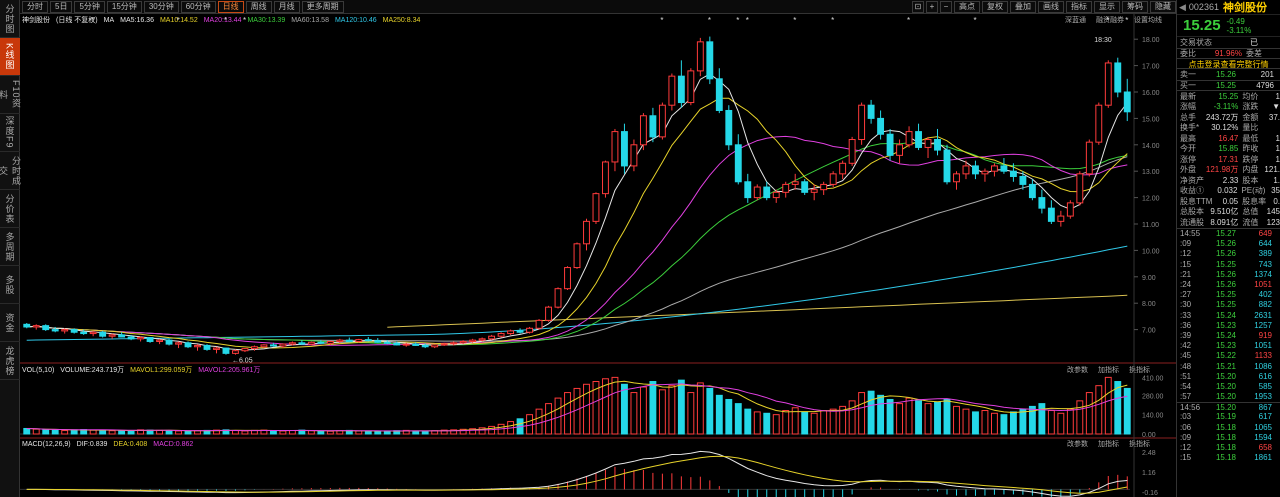 Image resolution: width=1280 pixels, height=497 pixels. What do you see at coordinates (10, 323) in the screenshot?
I see `nav-item-8: 资金` at bounding box center [10, 323].